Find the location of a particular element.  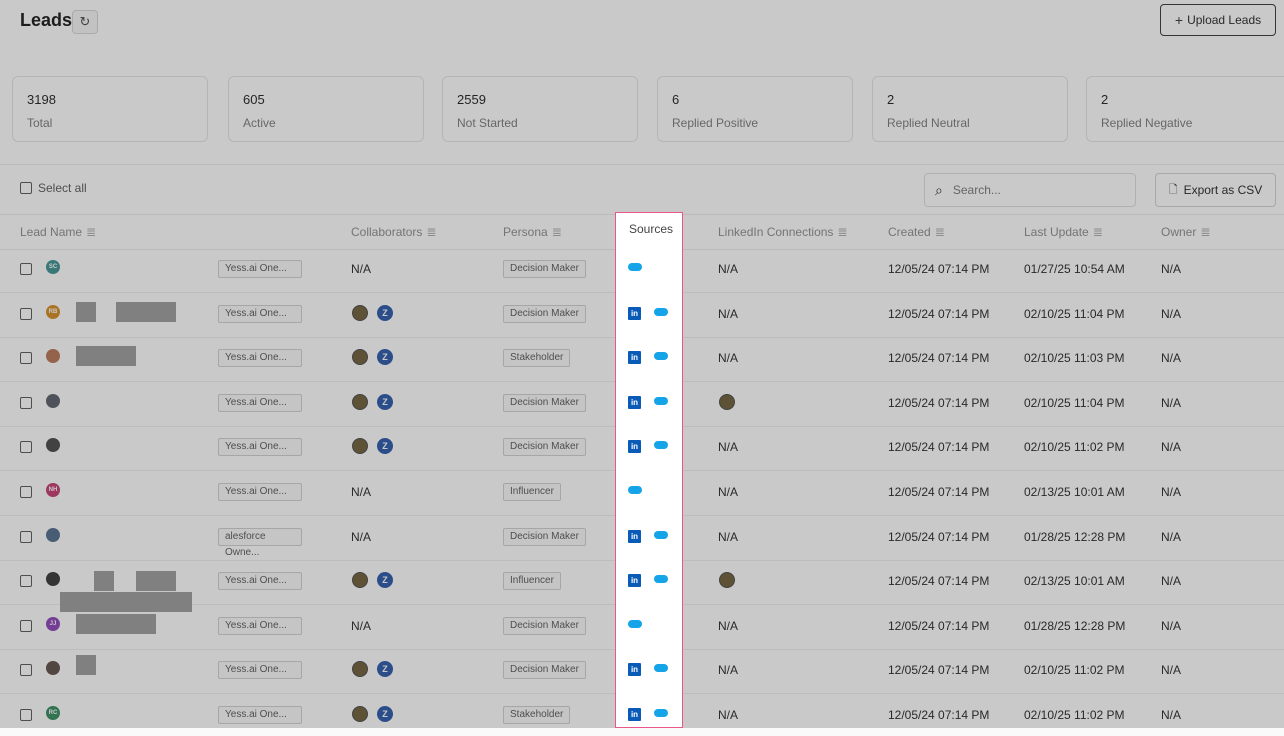

last-update-date: 02/10/25 11:04 PM is located at coordinates (1074, 313).